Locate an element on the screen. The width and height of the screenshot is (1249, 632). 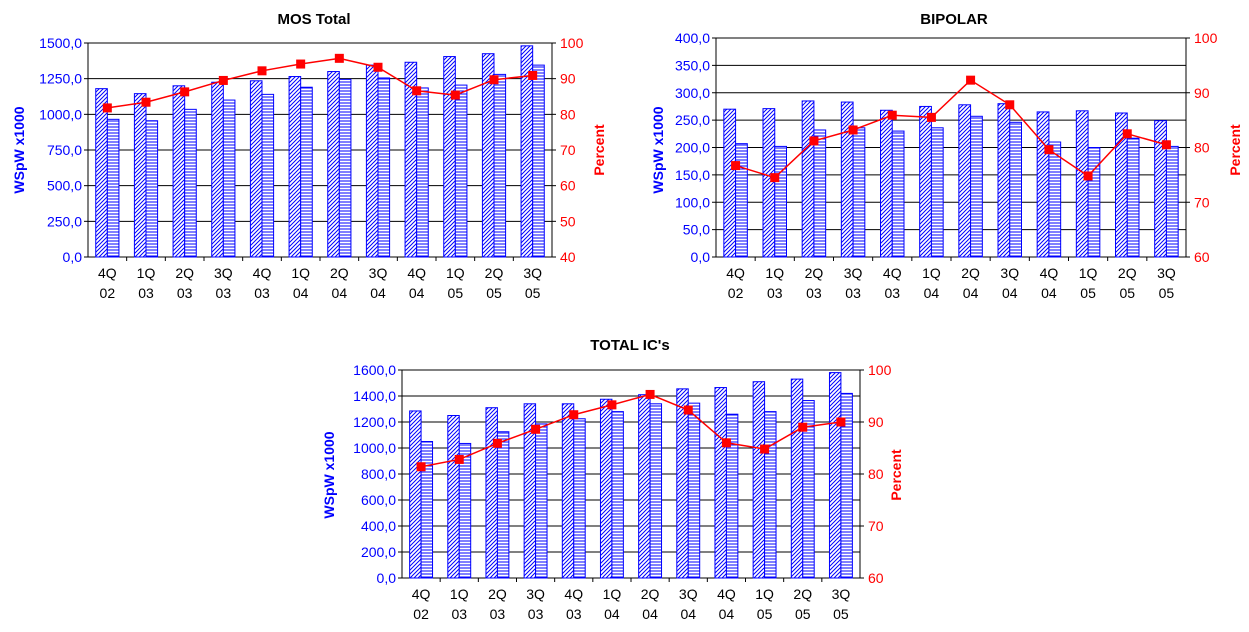
y-tick-label: 750,0 is located at coordinates (64, 150).